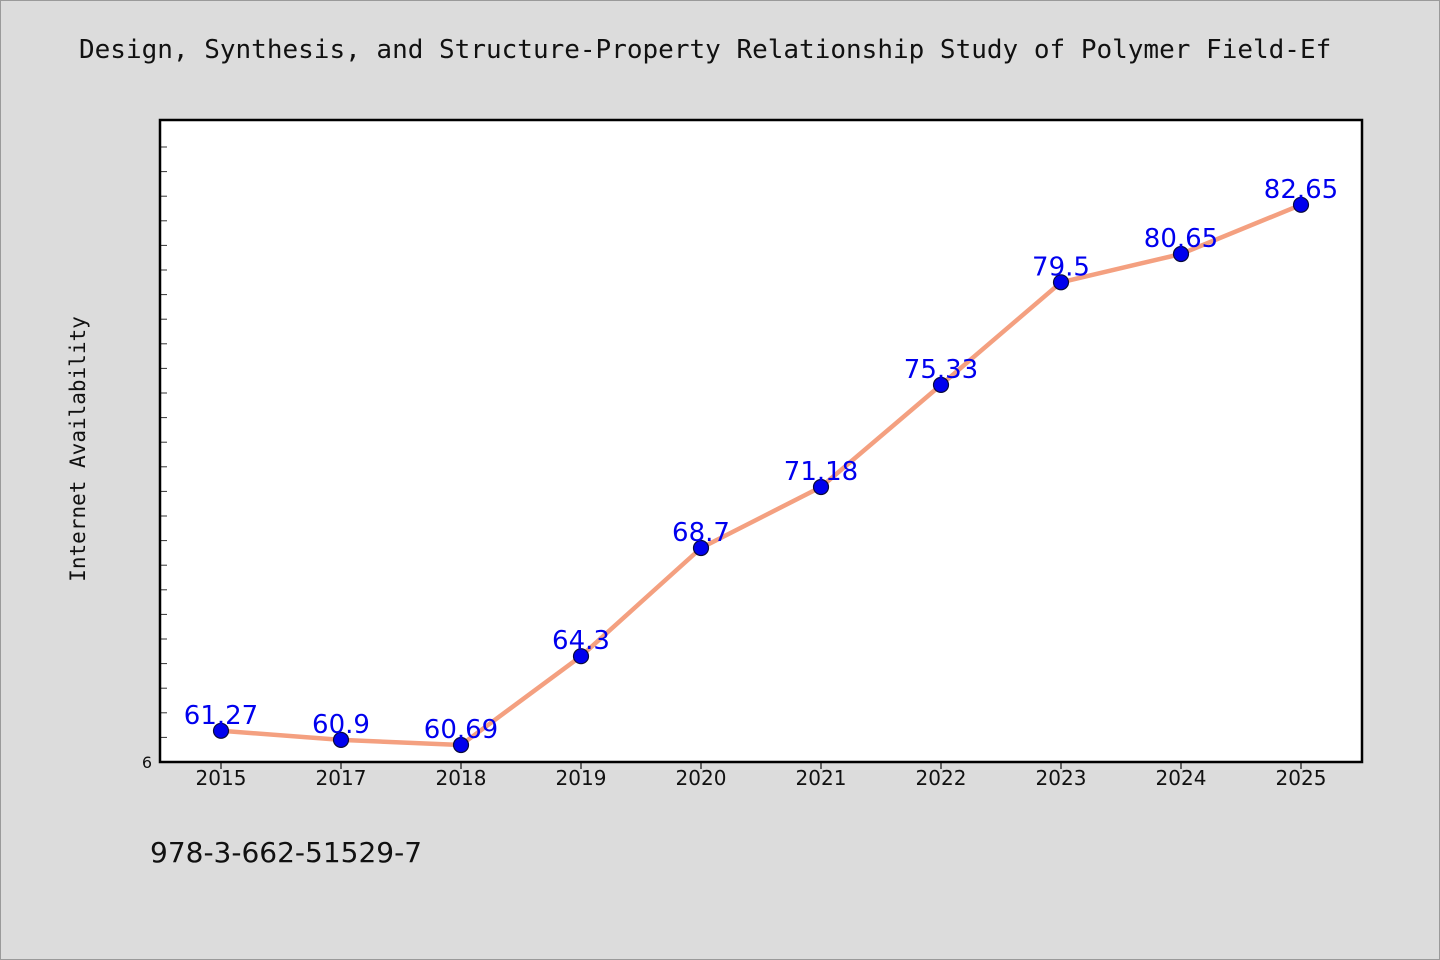  I want to click on x-tick-label: 2017, so click(341, 778).